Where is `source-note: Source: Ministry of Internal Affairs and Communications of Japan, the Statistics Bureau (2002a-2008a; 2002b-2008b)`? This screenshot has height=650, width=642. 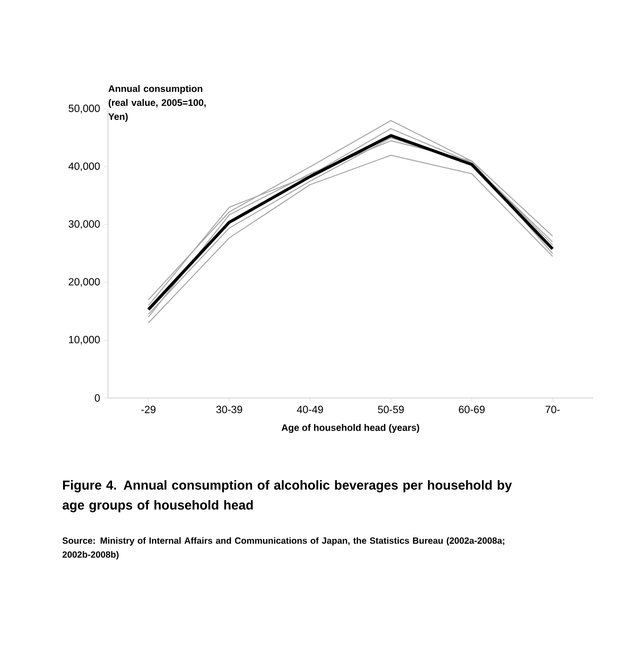 source-note: Source: Ministry of Internal Affairs and Communications of Japan, the Statistics Bureau (2002a-2008a; 2002b-2008b) is located at coordinates (283, 548).